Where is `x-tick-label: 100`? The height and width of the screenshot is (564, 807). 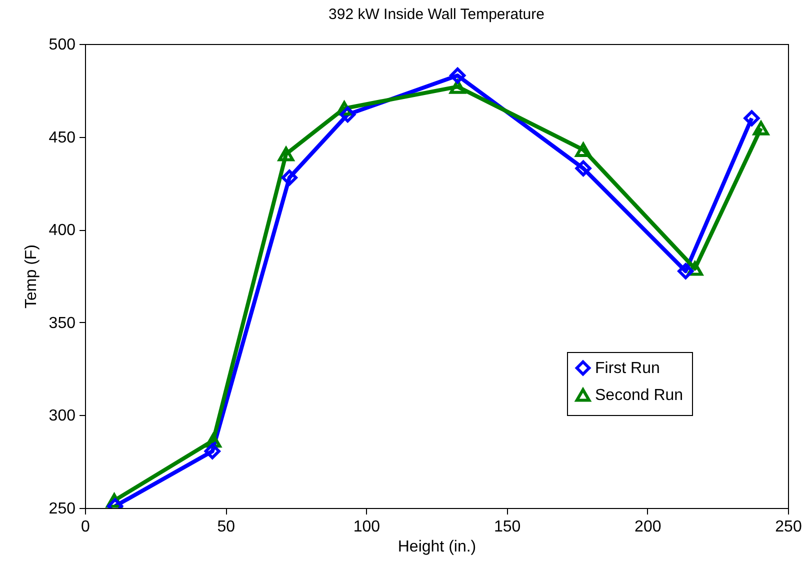
x-tick-label: 100 is located at coordinates (366, 527).